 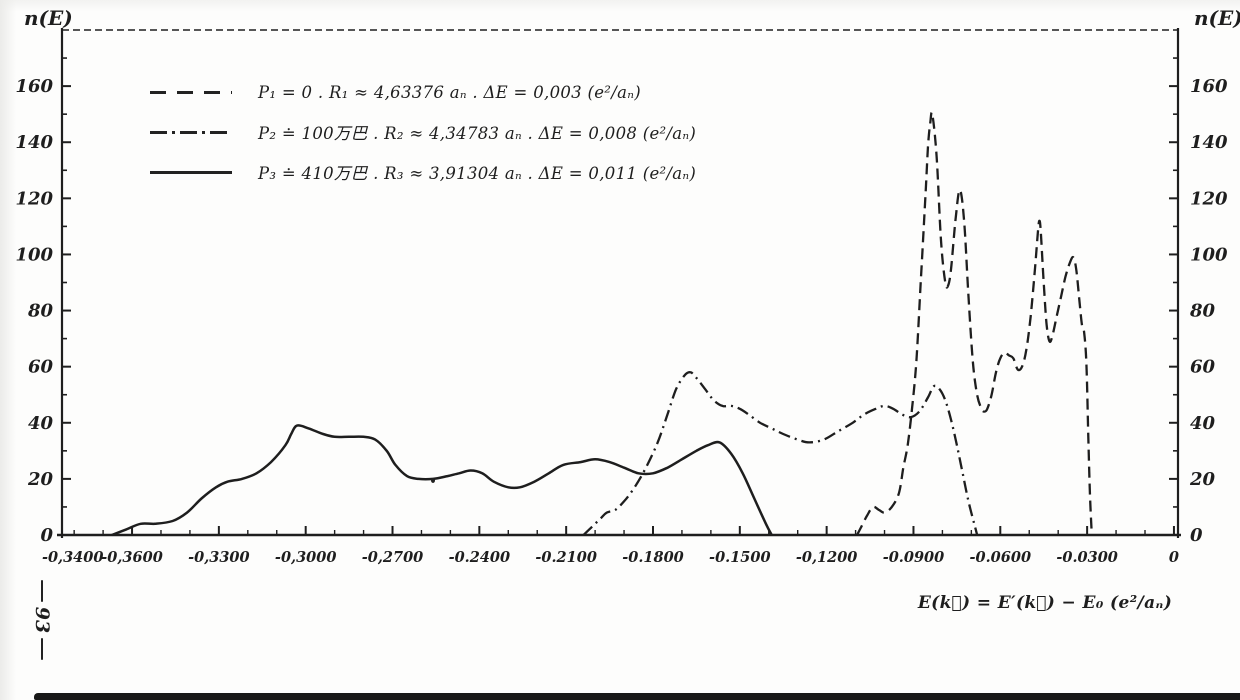 What do you see at coordinates (73, 557) in the screenshot?
I see `x-tick-label: -0,3400` at bounding box center [73, 557].